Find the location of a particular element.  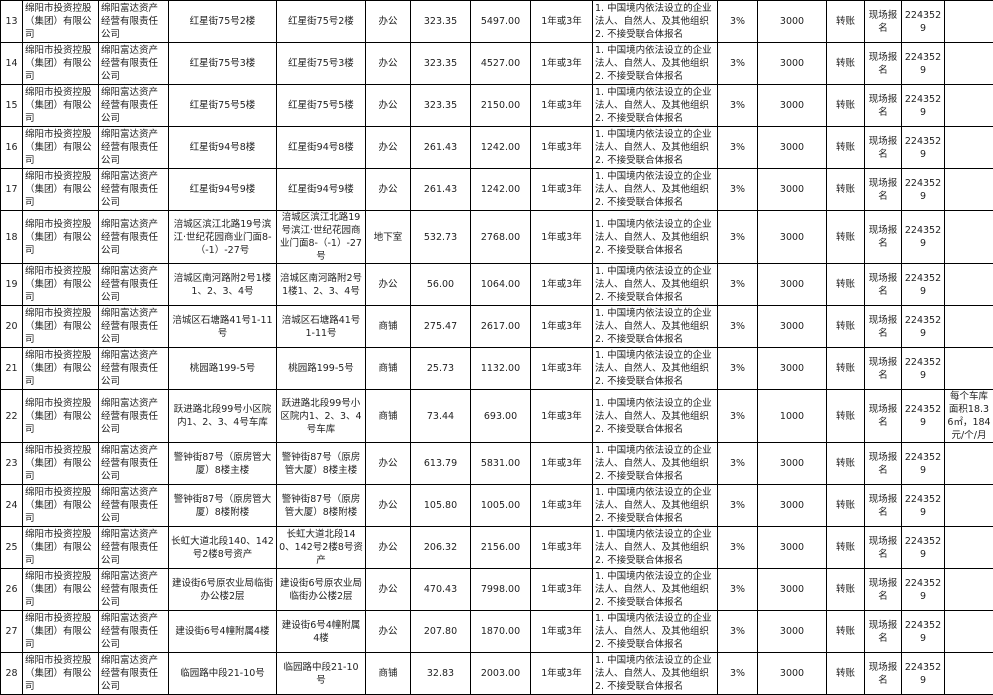

price-cell: 1870.00 is located at coordinates (501, 632).